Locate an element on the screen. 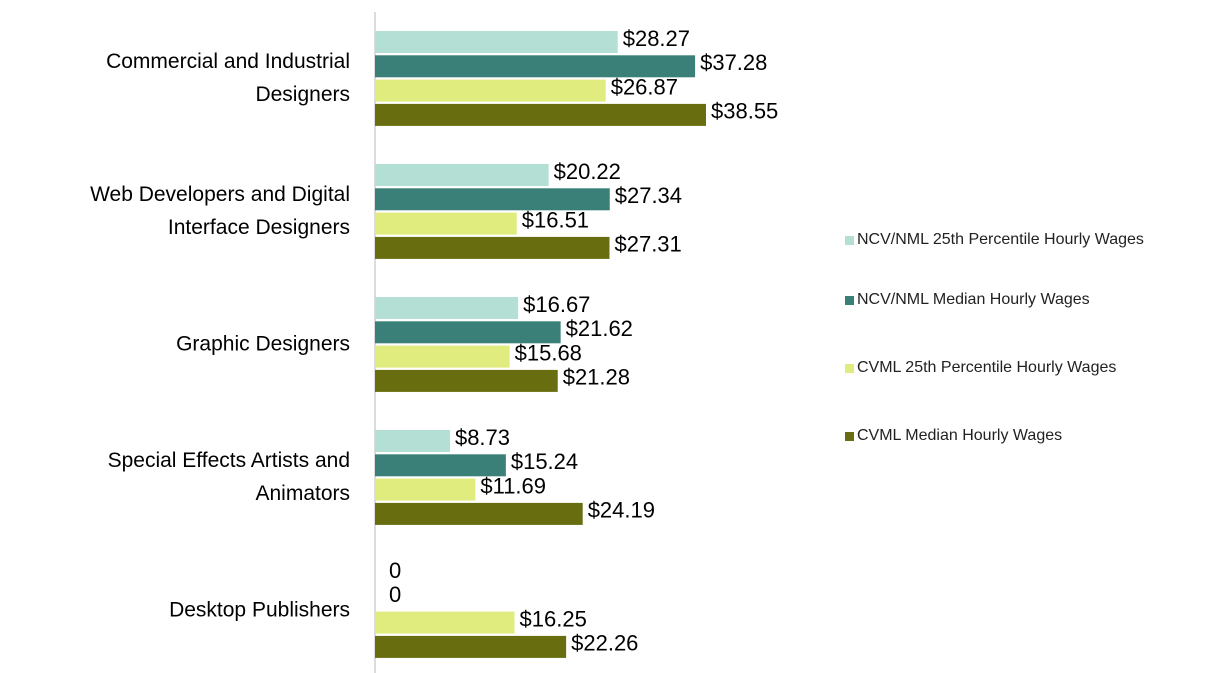 The width and height of the screenshot is (1217, 673). value-label: $8.73 is located at coordinates (482, 437).